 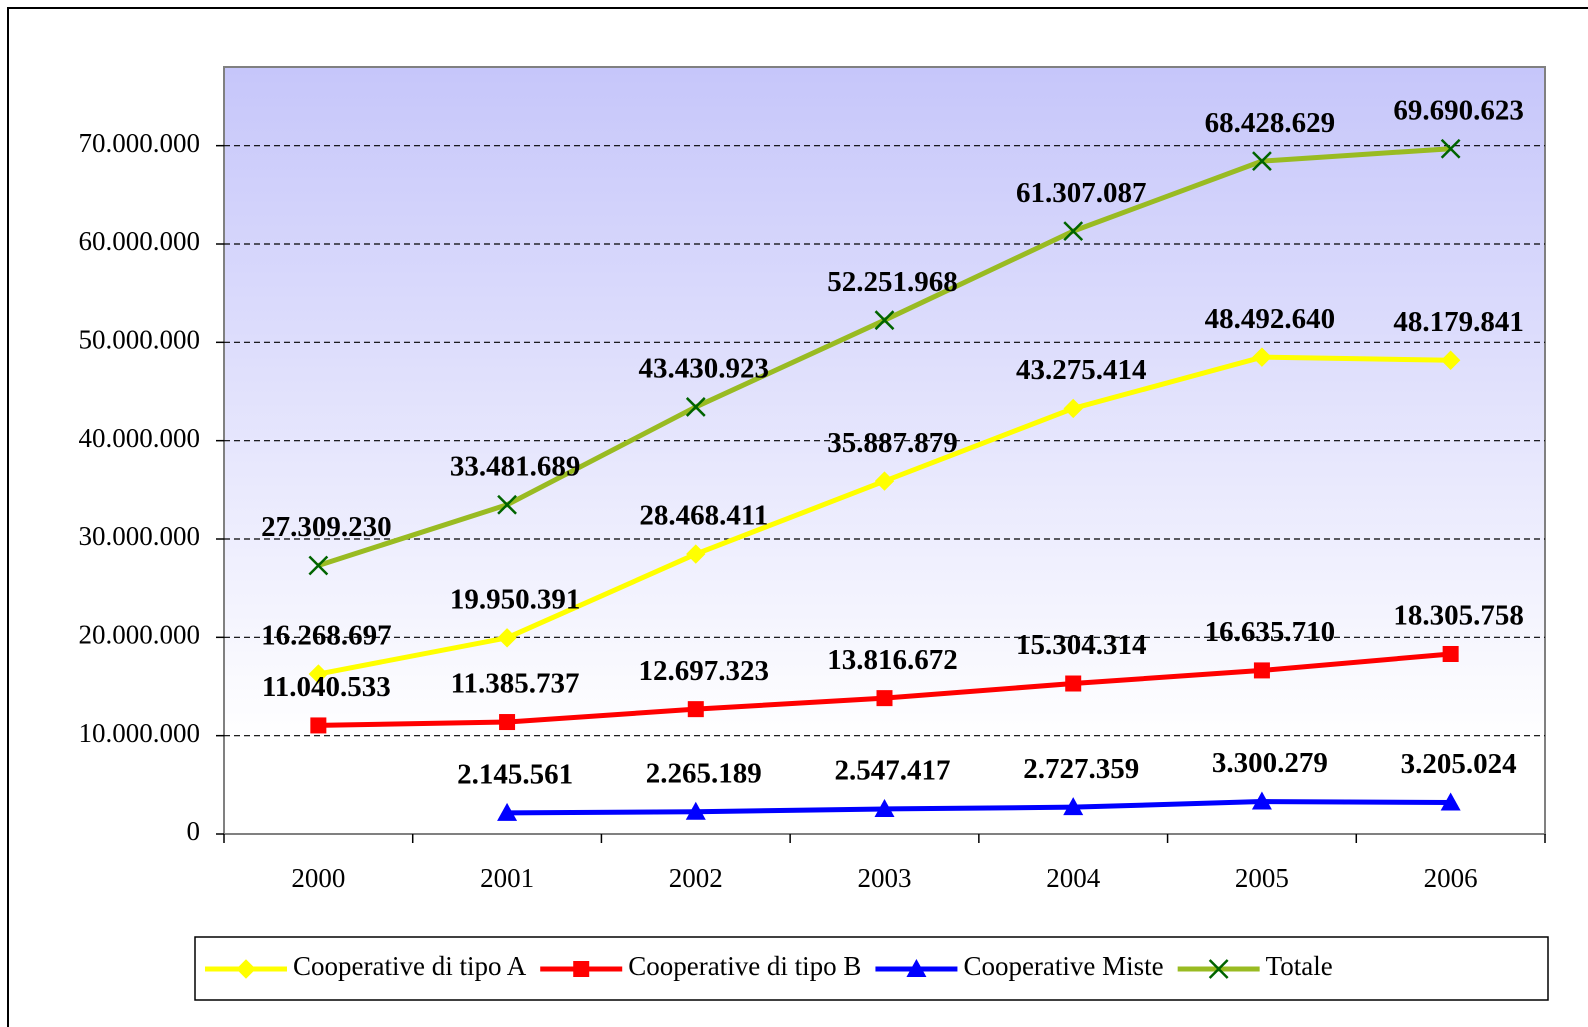 I want to click on data-label: 16.635.710, so click(x=1270, y=632).